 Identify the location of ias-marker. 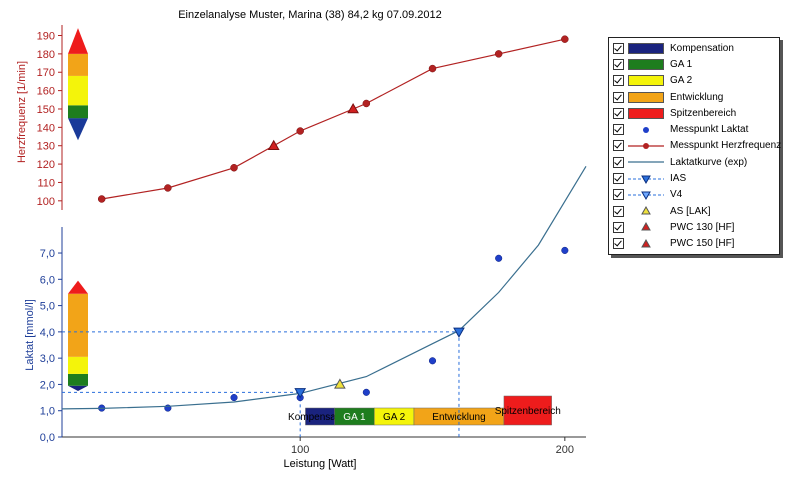
(300, 393).